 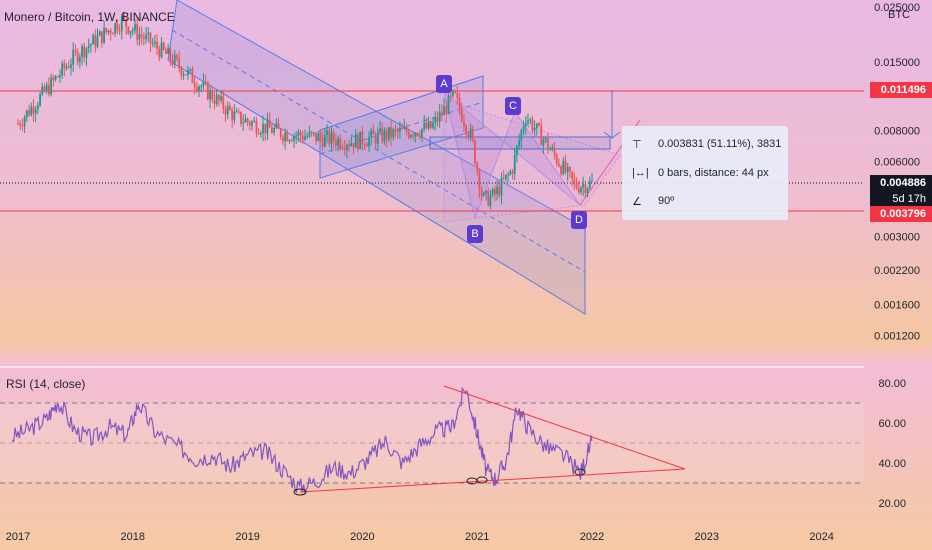 I want to click on rsi-tick-label: 60.00, so click(x=892, y=424).